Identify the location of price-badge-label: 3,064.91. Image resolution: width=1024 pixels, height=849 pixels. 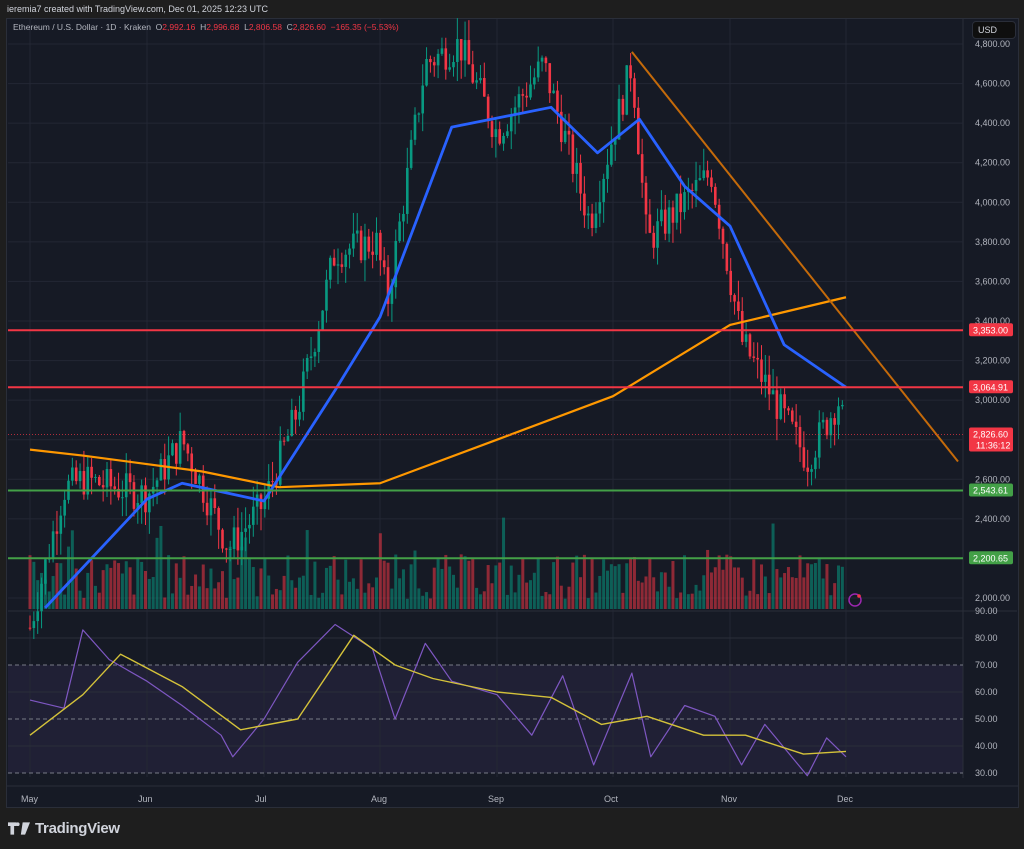
(990, 387).